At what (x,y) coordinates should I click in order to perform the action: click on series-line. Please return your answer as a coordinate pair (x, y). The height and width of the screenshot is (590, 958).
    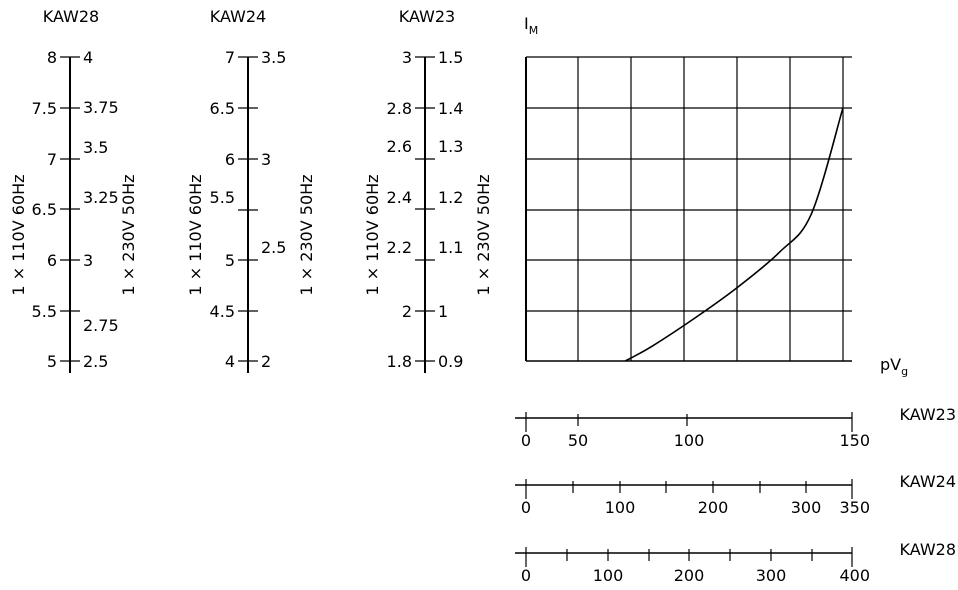
    Looking at the image, I should click on (734, 234).